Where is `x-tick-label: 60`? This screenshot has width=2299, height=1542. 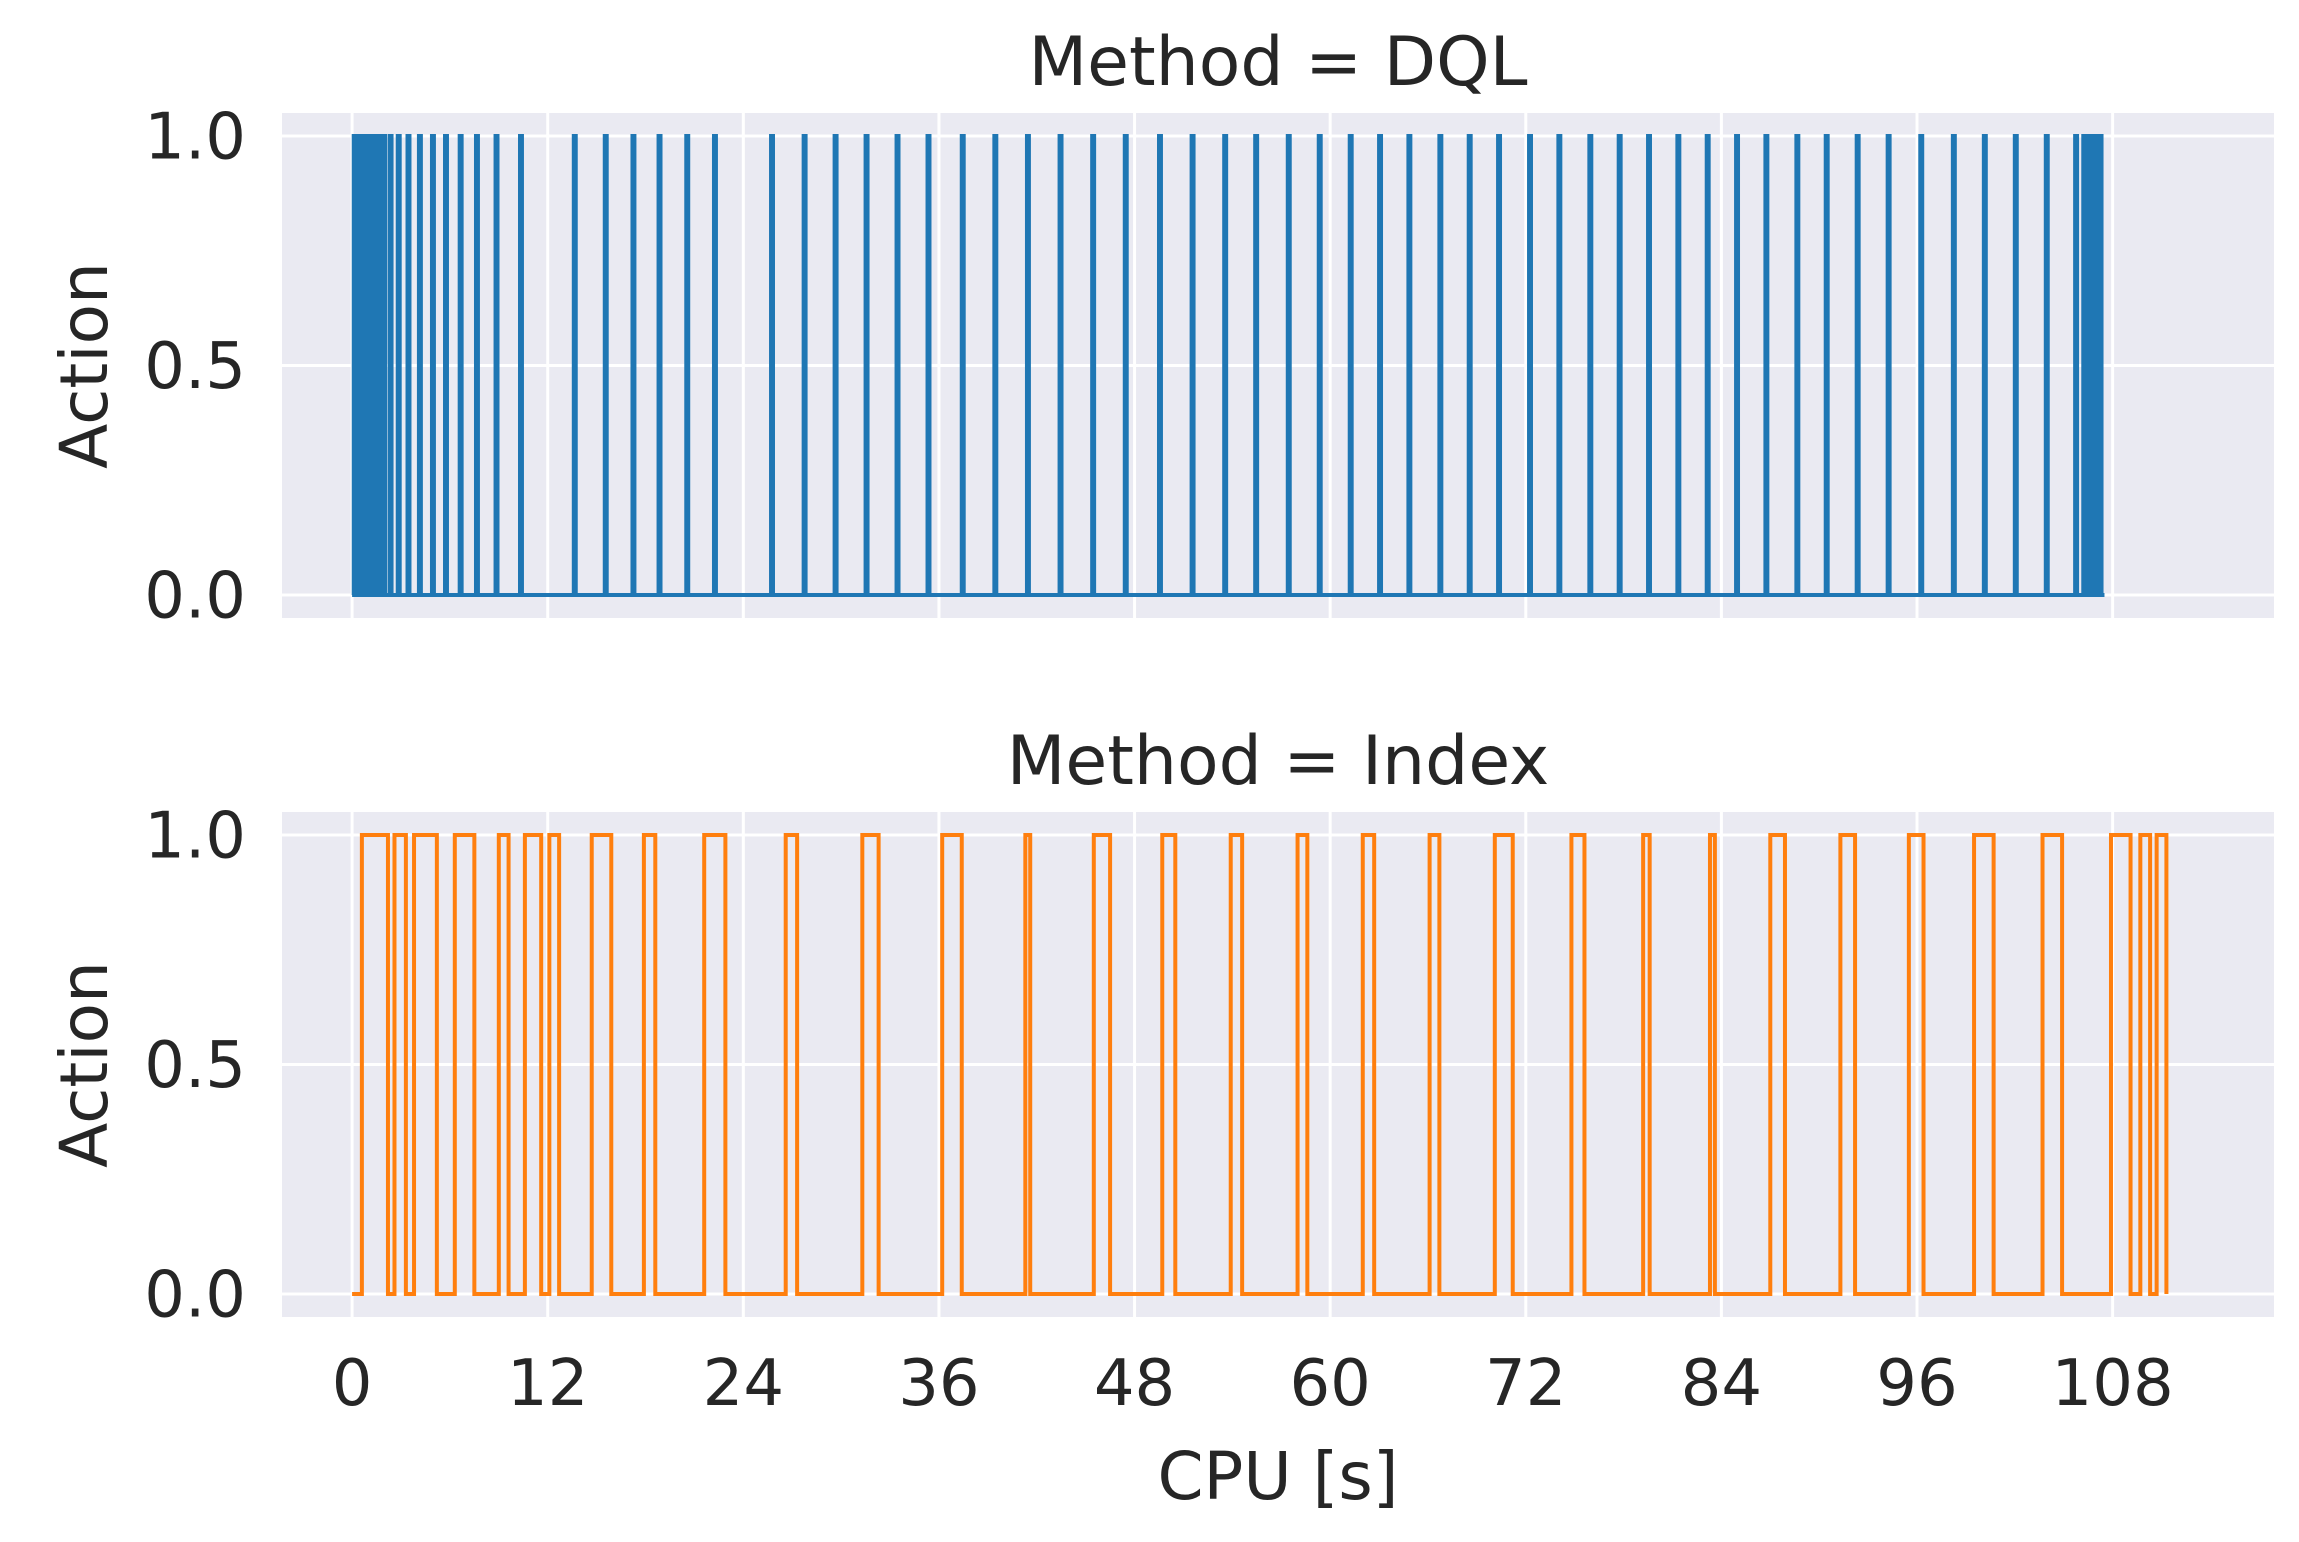
x-tick-label: 60 is located at coordinates (1329, 1384).